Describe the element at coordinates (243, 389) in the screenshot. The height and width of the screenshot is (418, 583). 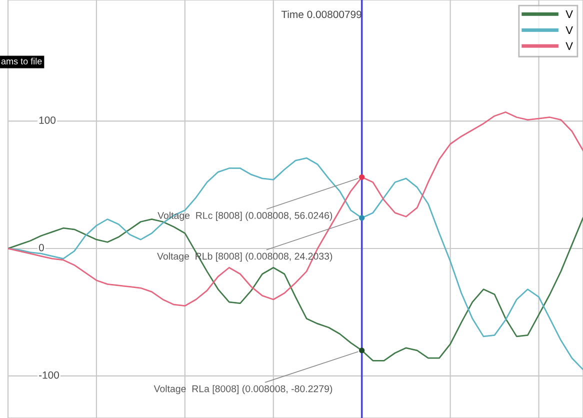
I see `annotation: Voltage RLa [8008] (0.008008, -80.2279)` at that location.